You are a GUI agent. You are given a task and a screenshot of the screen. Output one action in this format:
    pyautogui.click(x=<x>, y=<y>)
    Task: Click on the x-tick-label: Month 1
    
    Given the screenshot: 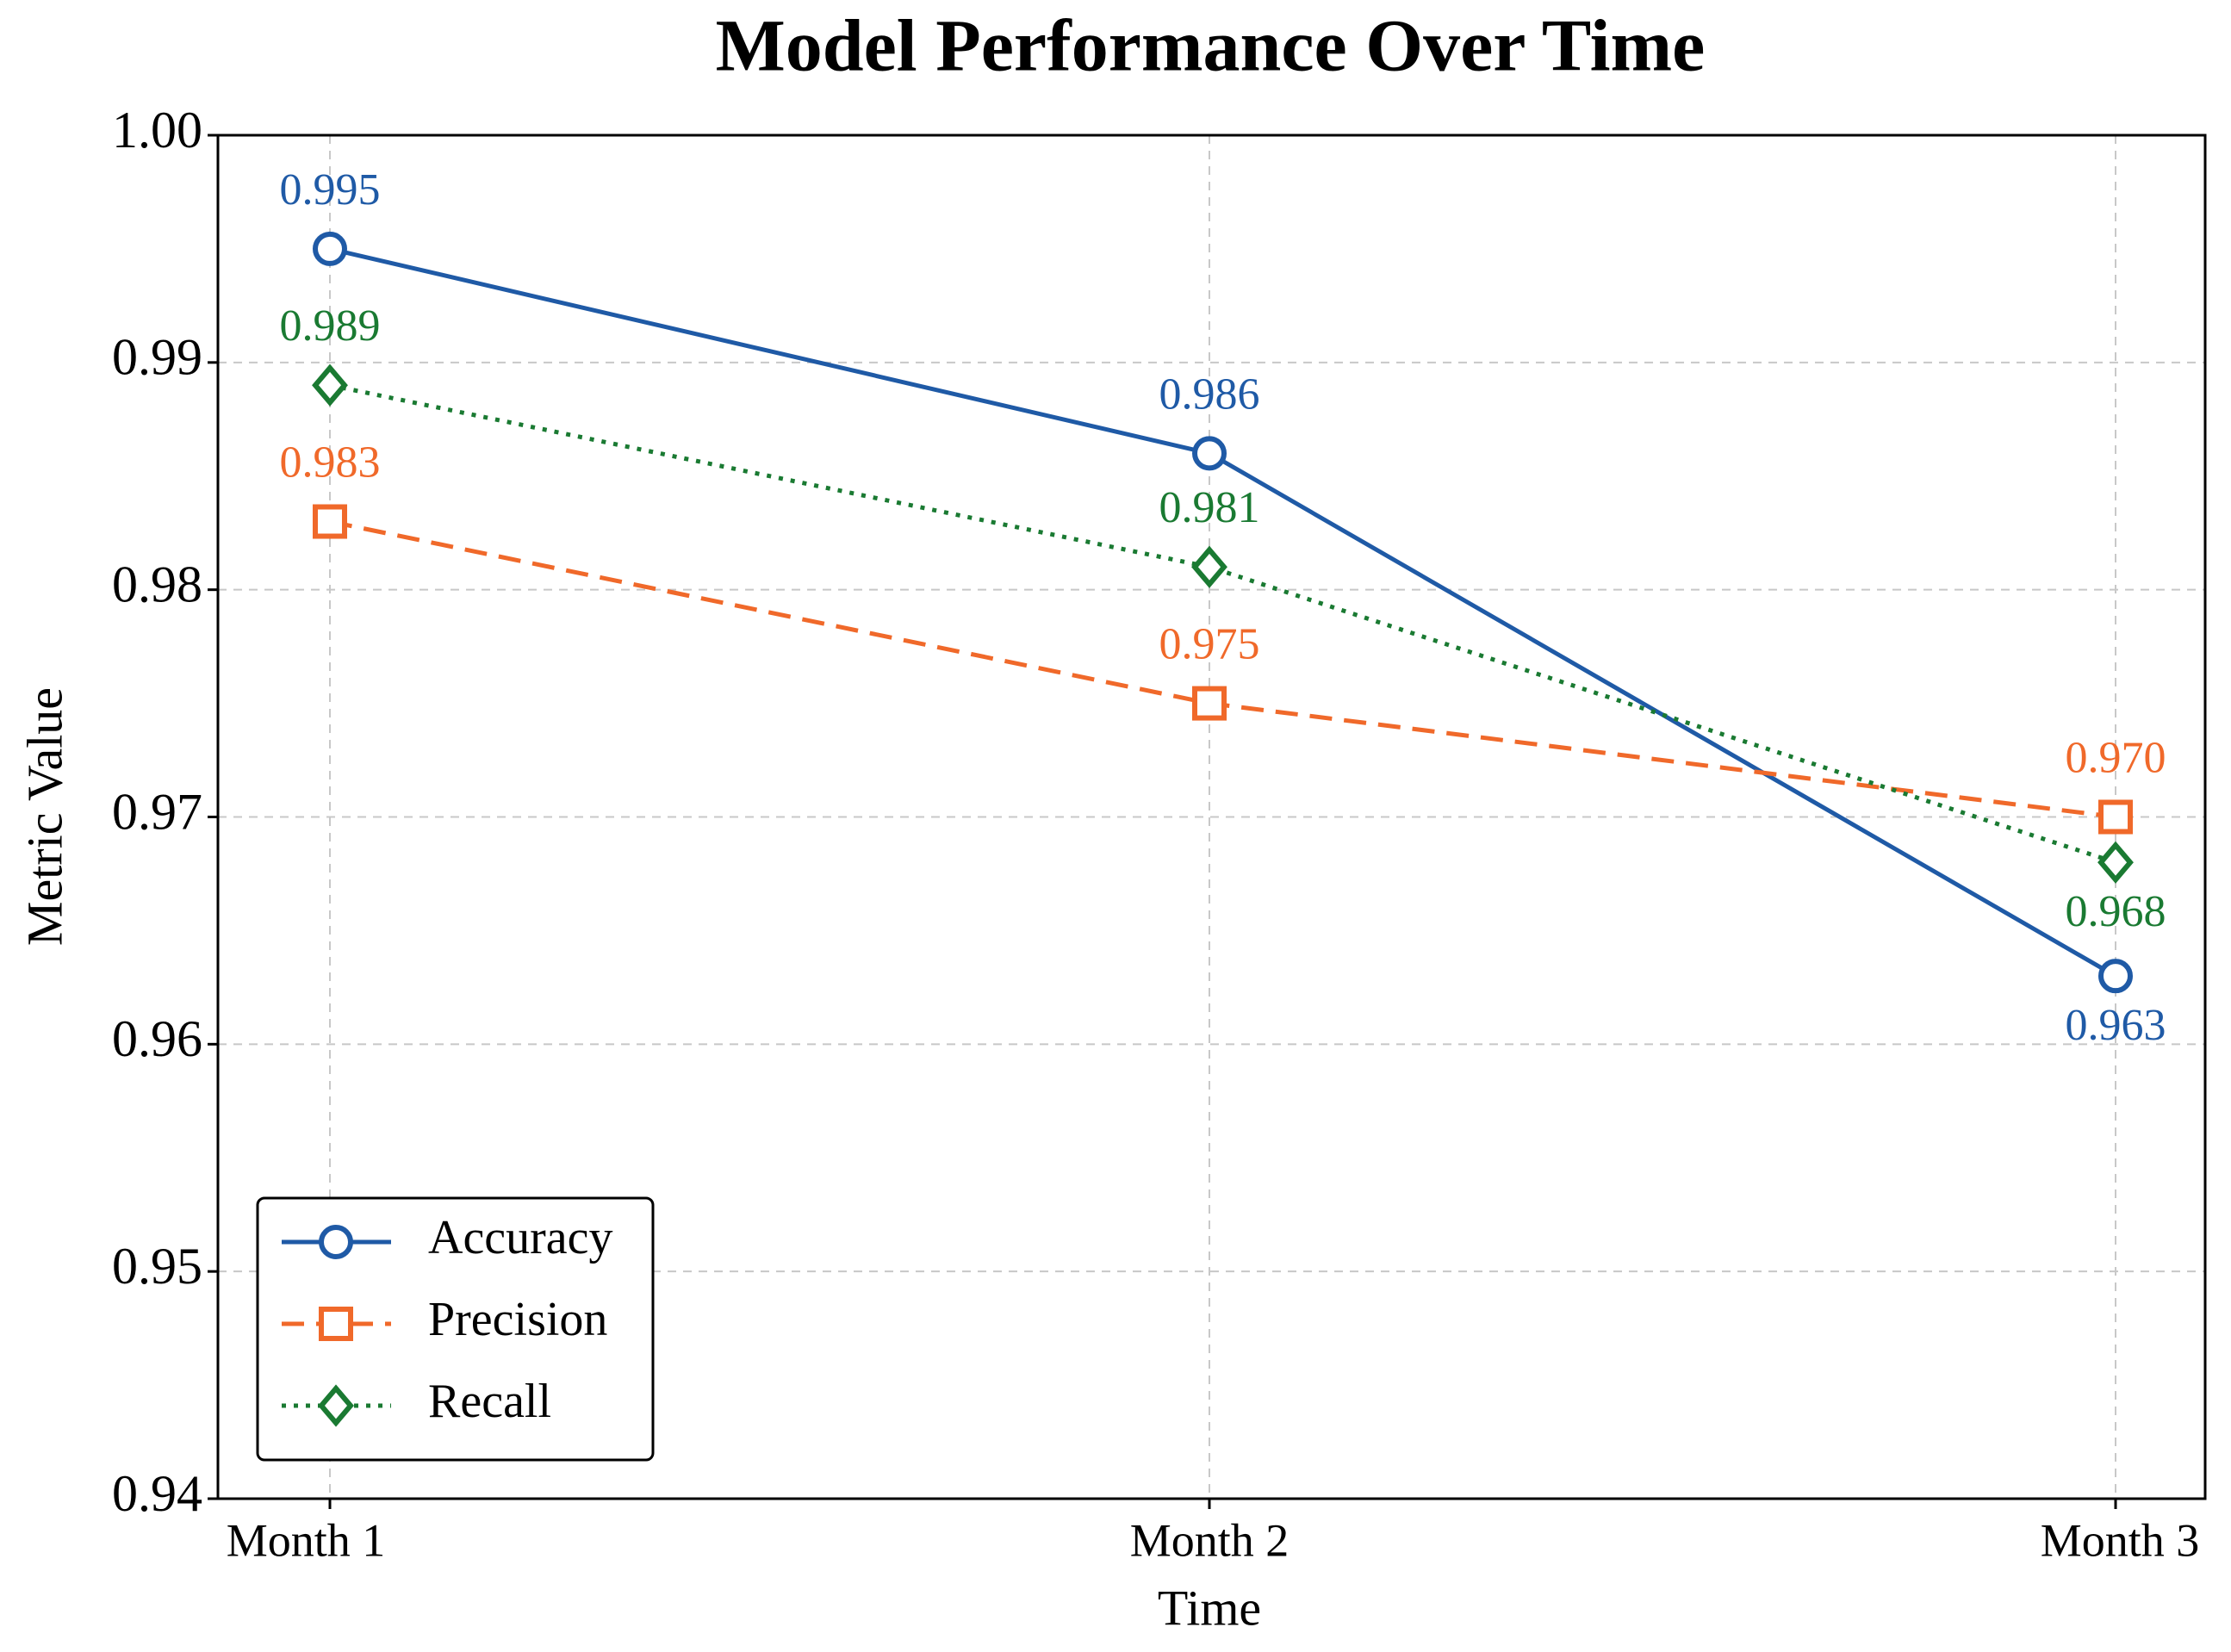 What is the action you would take?
    pyautogui.click(x=306, y=1540)
    